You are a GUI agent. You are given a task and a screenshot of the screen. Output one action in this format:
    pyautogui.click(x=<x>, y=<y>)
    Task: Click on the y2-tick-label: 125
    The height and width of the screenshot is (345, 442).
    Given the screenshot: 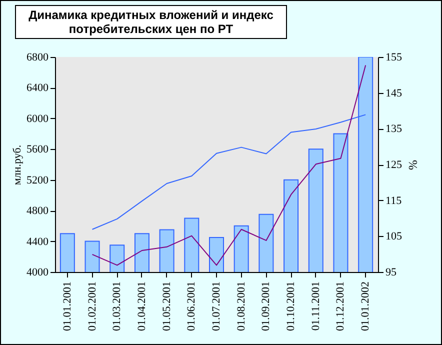 What is the action you would take?
    pyautogui.click(x=394, y=165)
    